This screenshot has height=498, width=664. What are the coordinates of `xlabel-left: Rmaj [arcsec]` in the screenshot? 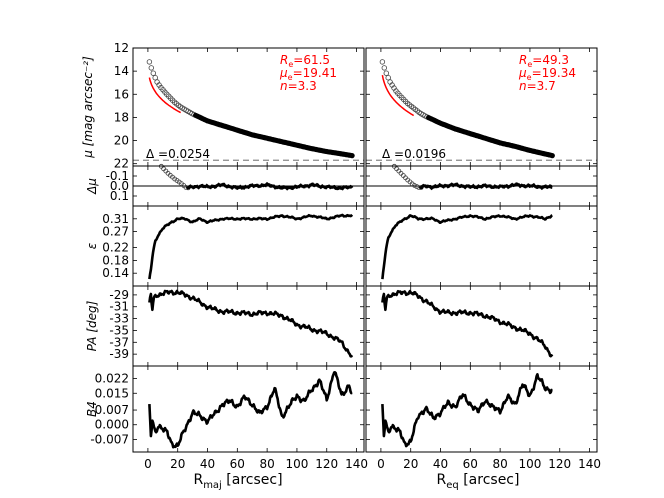 It's located at (237, 481).